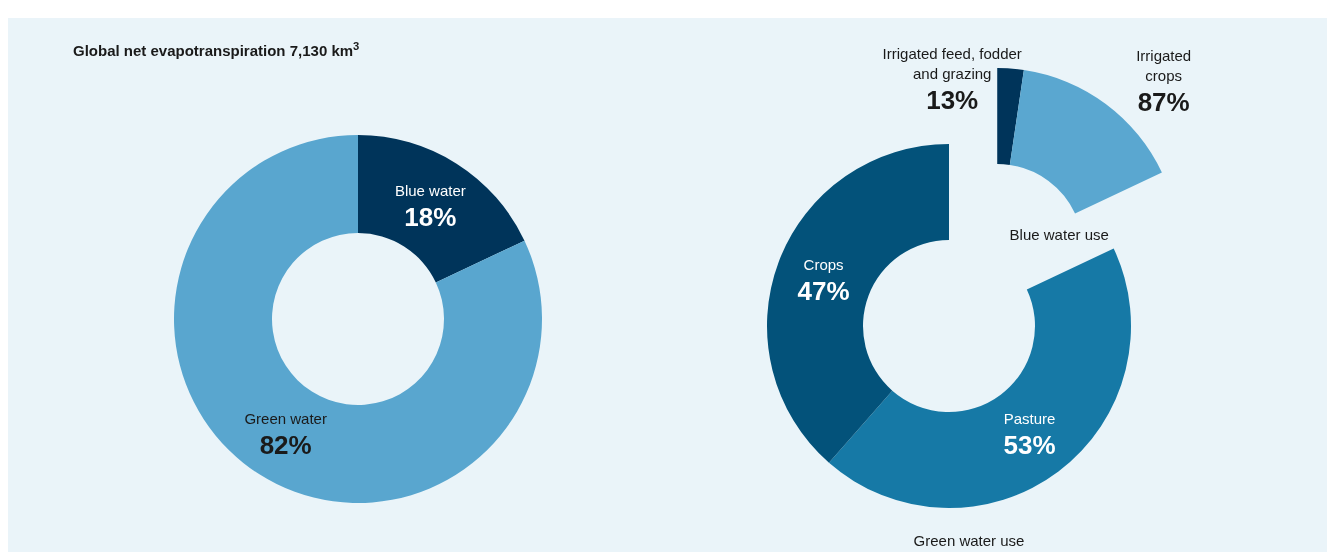 The width and height of the screenshot is (1335, 552). What do you see at coordinates (969, 540) in the screenshot?
I see `text: Green water use` at bounding box center [969, 540].